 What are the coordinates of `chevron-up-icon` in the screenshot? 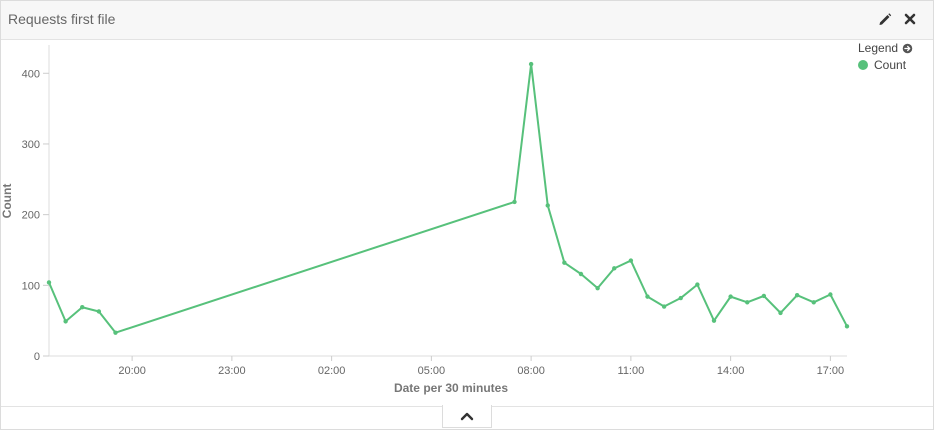 It's located at (467, 416).